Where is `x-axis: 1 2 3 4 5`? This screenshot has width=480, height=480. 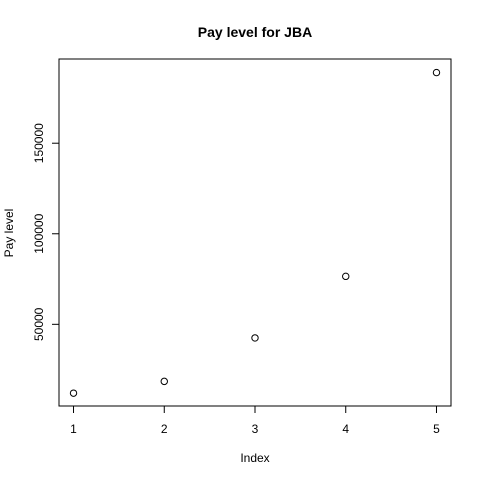
x-axis: 1 2 3 4 5 is located at coordinates (255, 420).